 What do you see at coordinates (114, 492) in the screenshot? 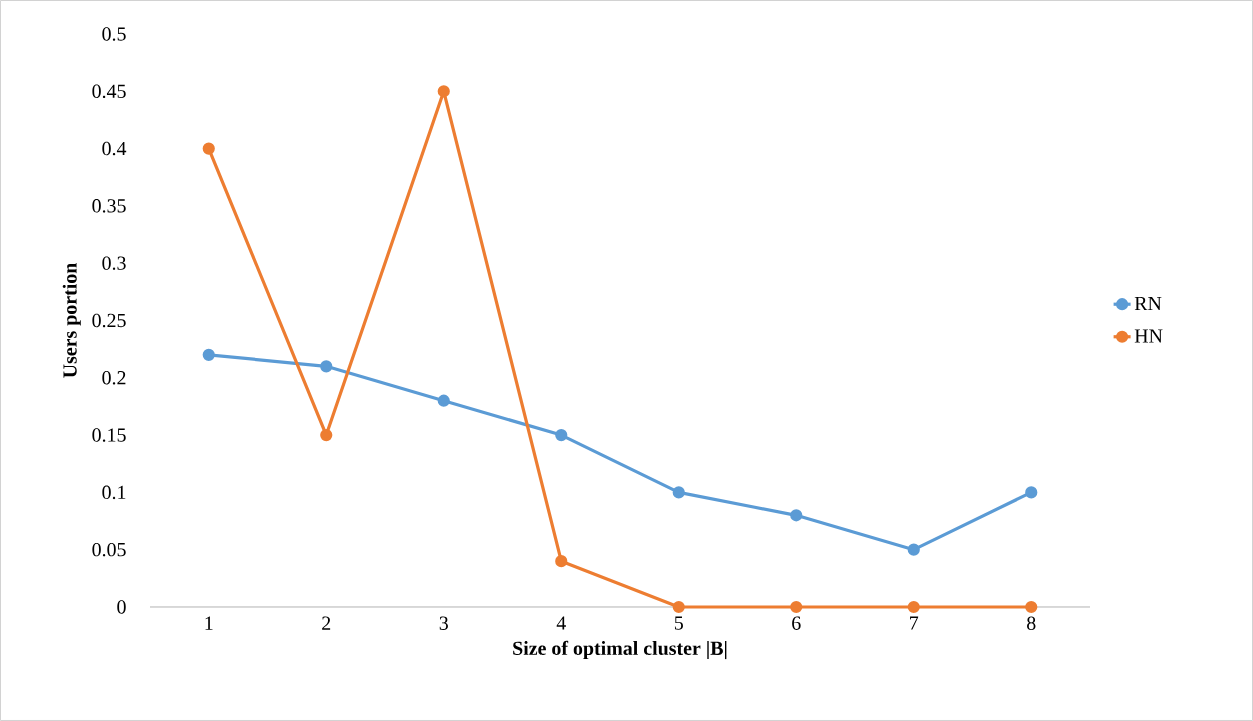
I see `y-tick-label: 0.1` at bounding box center [114, 492].